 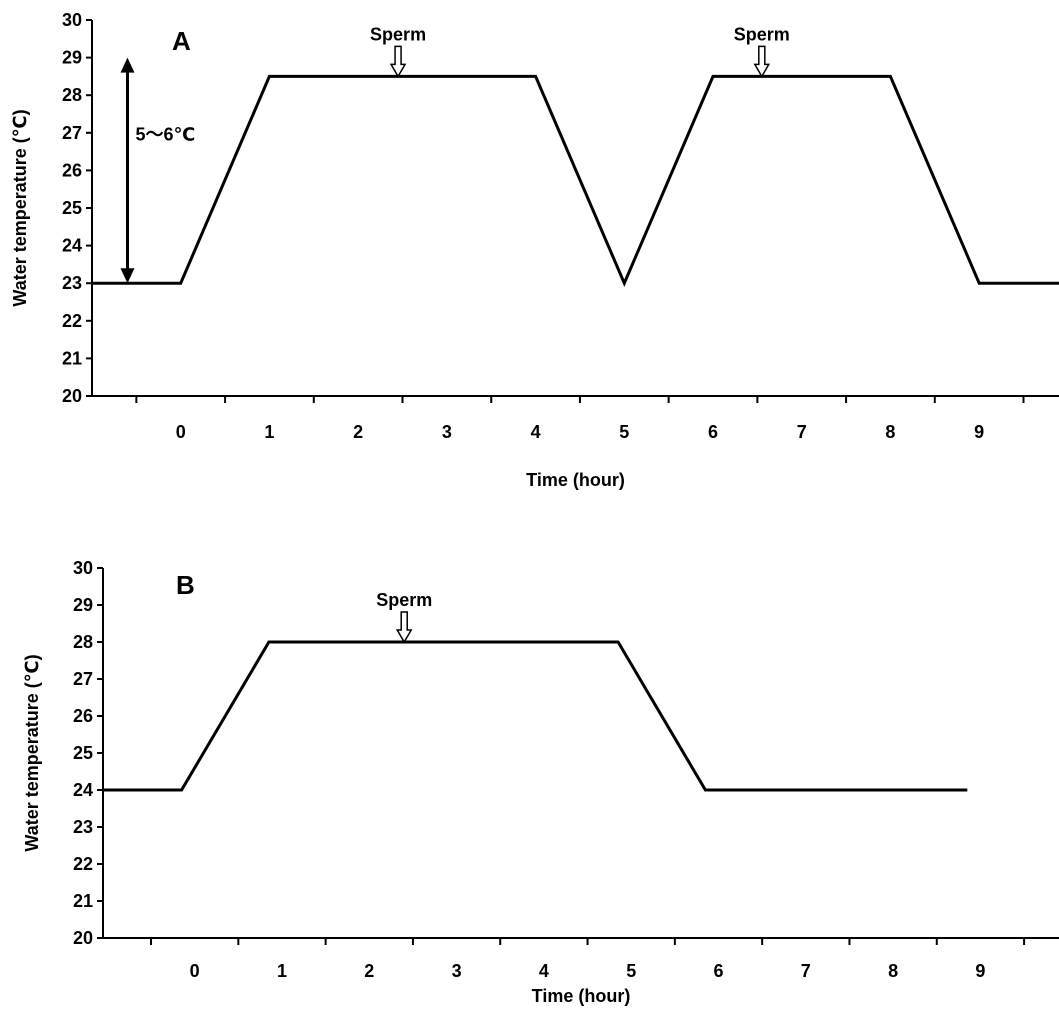 I want to click on panel-label: B, so click(x=185, y=585).